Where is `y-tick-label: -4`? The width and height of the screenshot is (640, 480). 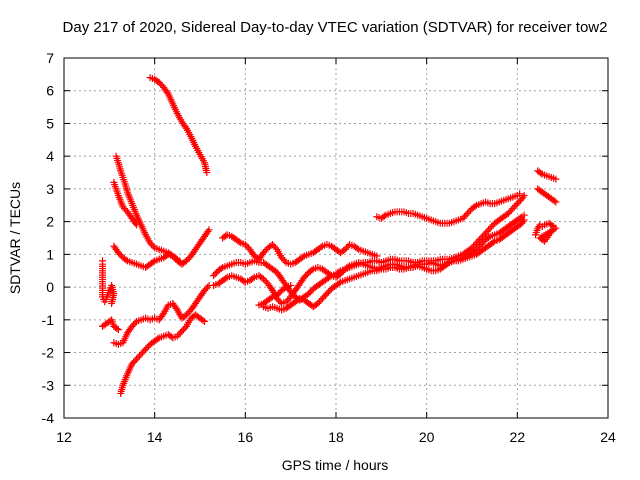 y-tick-label: -4 is located at coordinates (48, 418).